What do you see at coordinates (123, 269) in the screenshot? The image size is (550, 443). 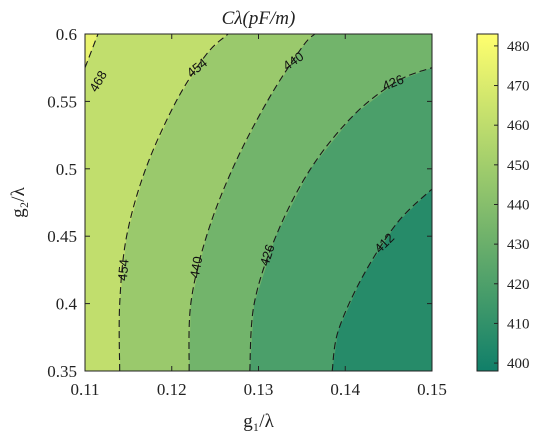 I see `contour-label-454: 454` at bounding box center [123, 269].